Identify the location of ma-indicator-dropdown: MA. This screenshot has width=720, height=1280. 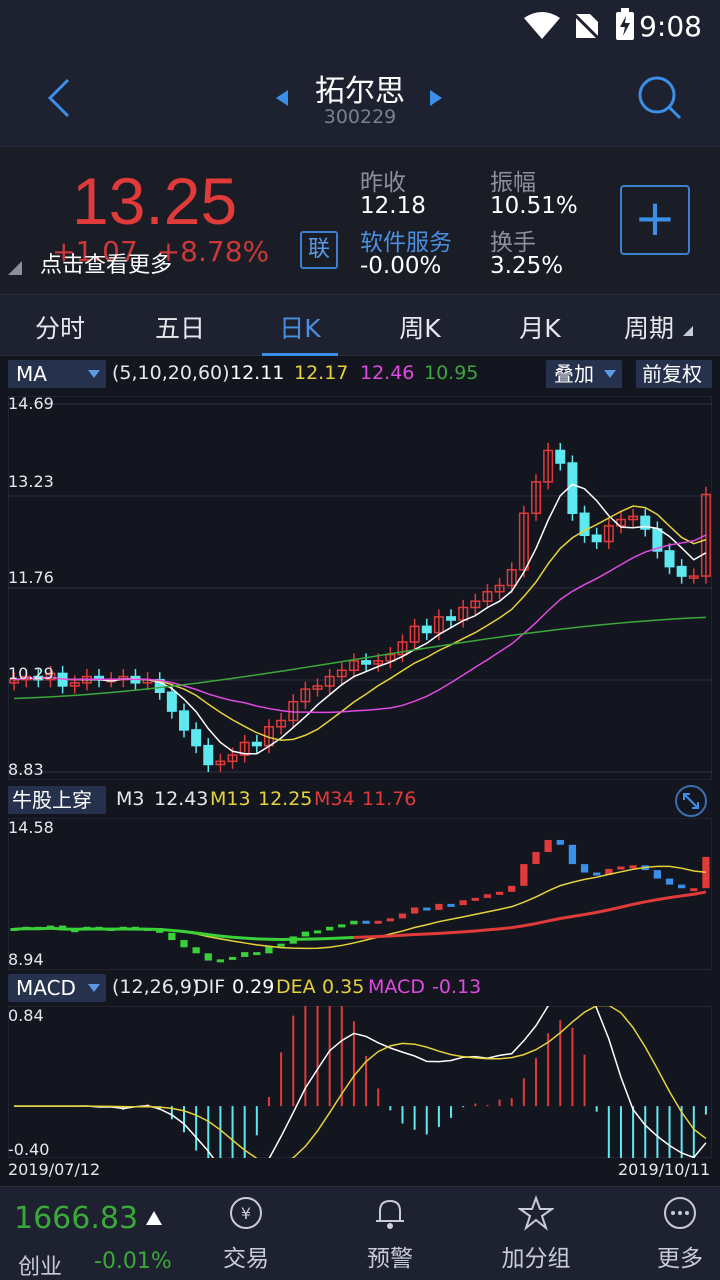
(57, 374).